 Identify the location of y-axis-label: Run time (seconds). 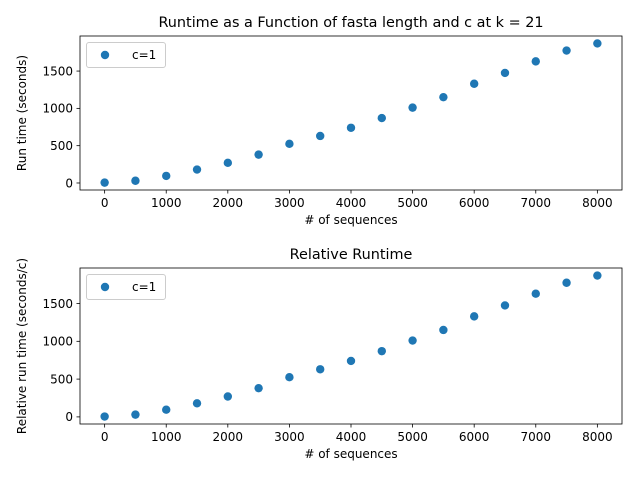
(22, 113).